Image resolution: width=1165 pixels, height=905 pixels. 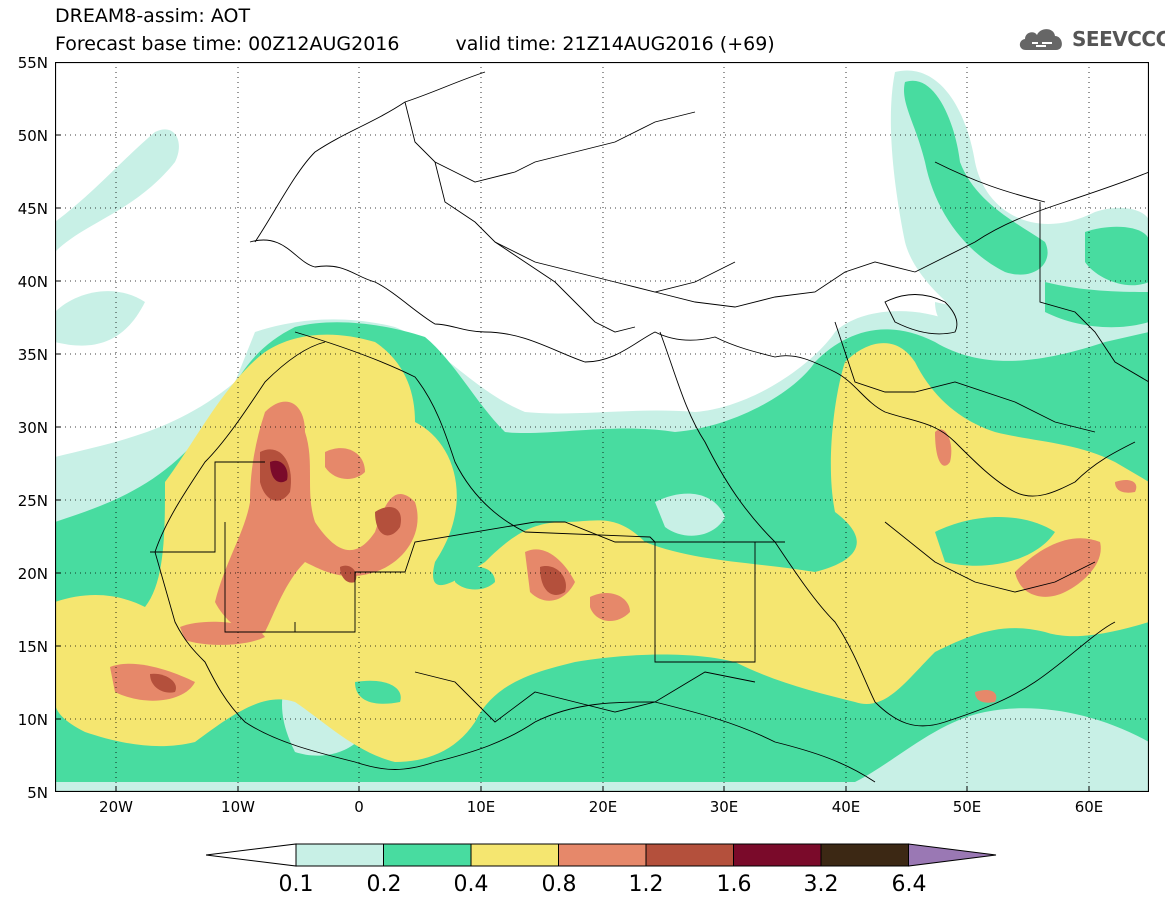 What do you see at coordinates (32, 209) in the screenshot?
I see `lat-label: 45N` at bounding box center [32, 209].